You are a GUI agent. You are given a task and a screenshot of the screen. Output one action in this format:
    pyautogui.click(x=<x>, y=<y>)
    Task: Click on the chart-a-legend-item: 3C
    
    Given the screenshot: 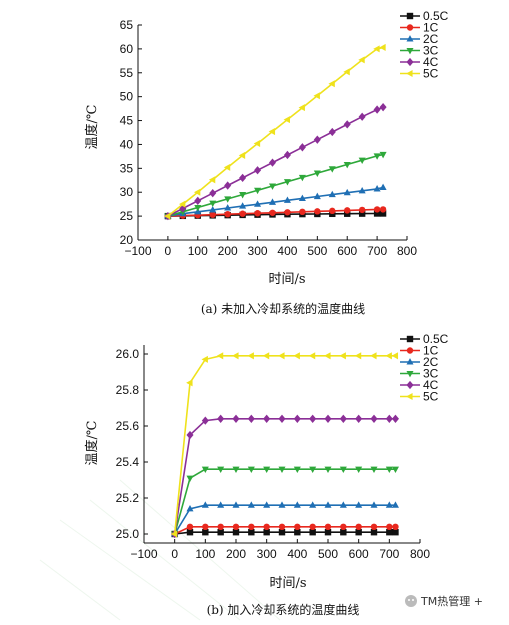 What is the action you would take?
    pyautogui.click(x=419, y=51)
    